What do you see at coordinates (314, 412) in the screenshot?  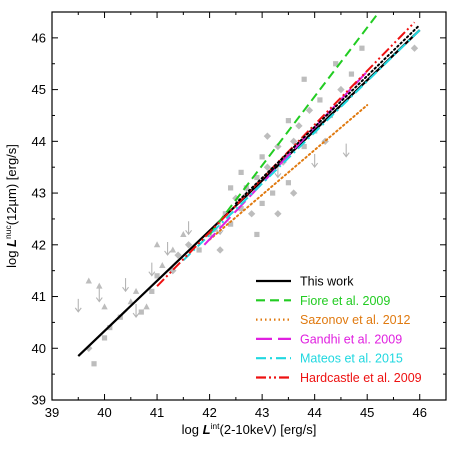 I see `x-tick-label: 44` at bounding box center [314, 412].